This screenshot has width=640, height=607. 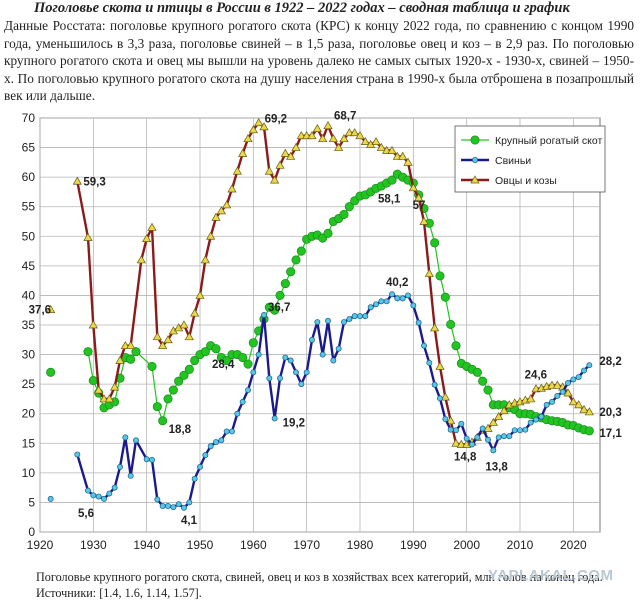 I want to click on legend-label-pigs: Свиньи, so click(x=513, y=161).